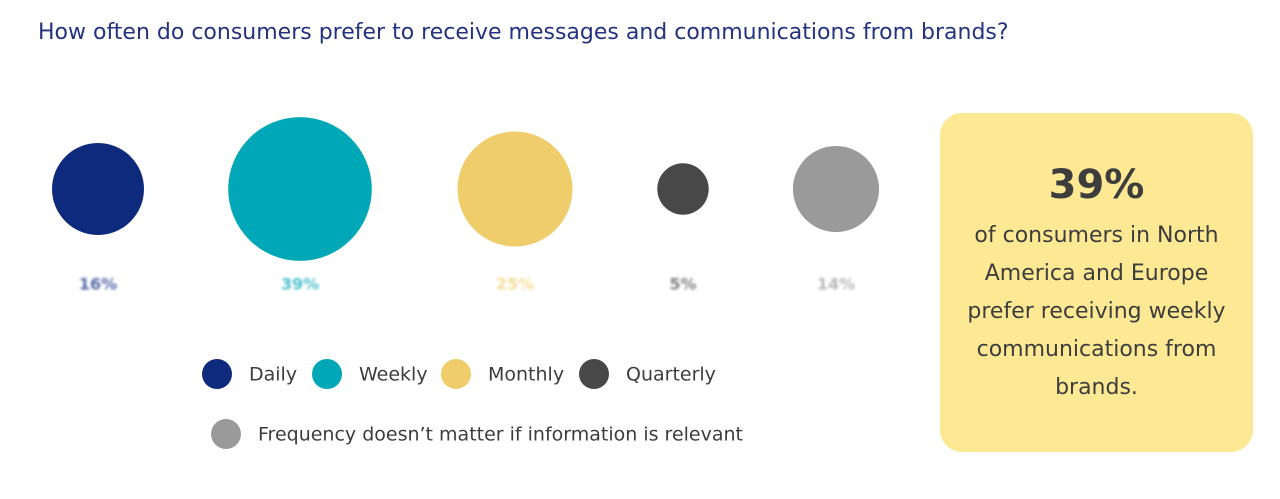 The image size is (1280, 499). What do you see at coordinates (682, 284) in the screenshot?
I see `value-label: 5%` at bounding box center [682, 284].